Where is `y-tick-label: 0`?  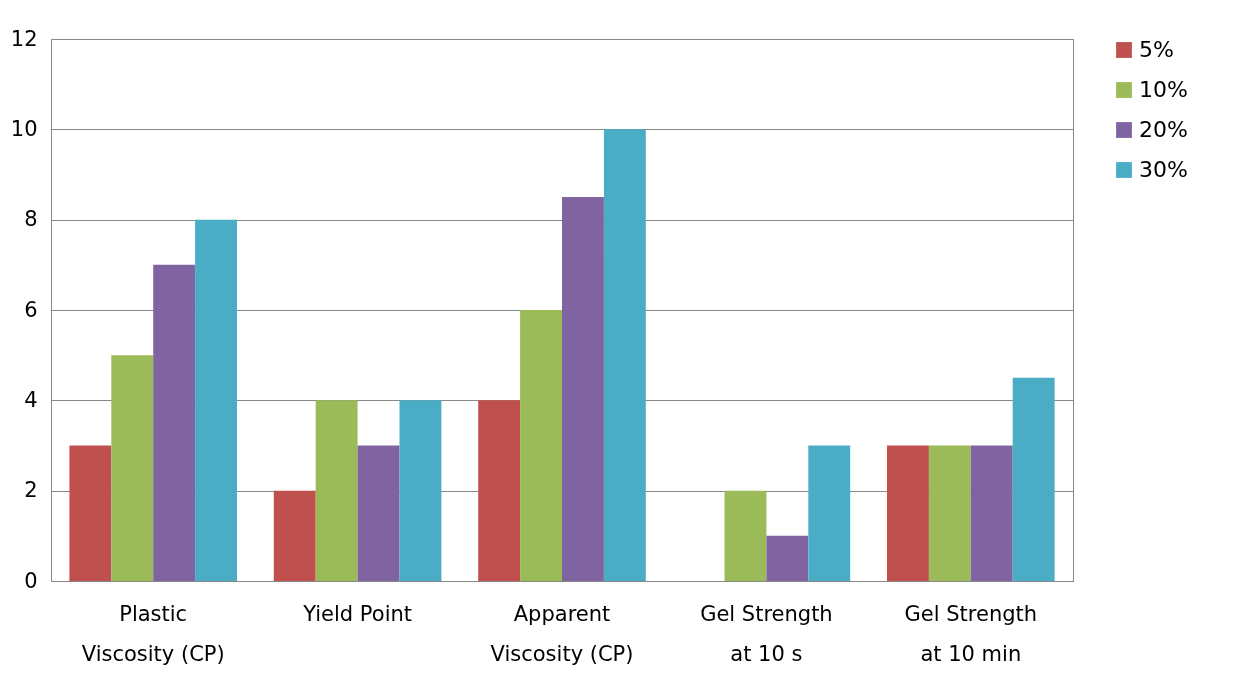
y-tick-label: 0 is located at coordinates (31, 580).